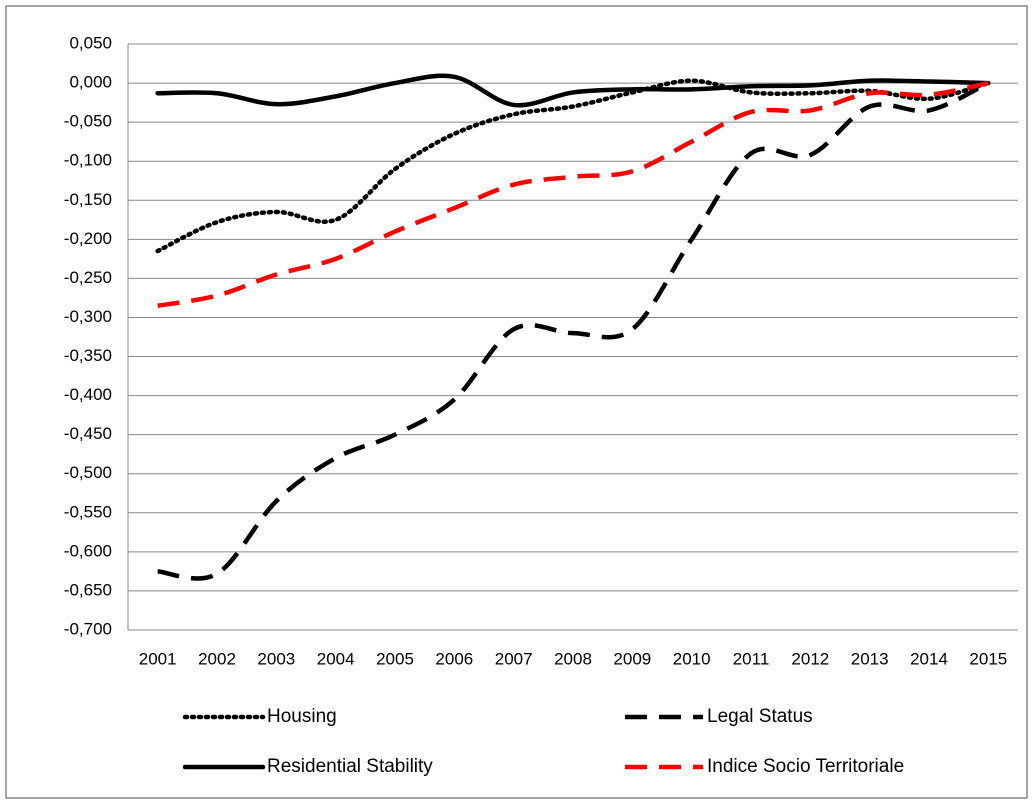  I want to click on y-tick-label: -0,550, so click(88, 511).